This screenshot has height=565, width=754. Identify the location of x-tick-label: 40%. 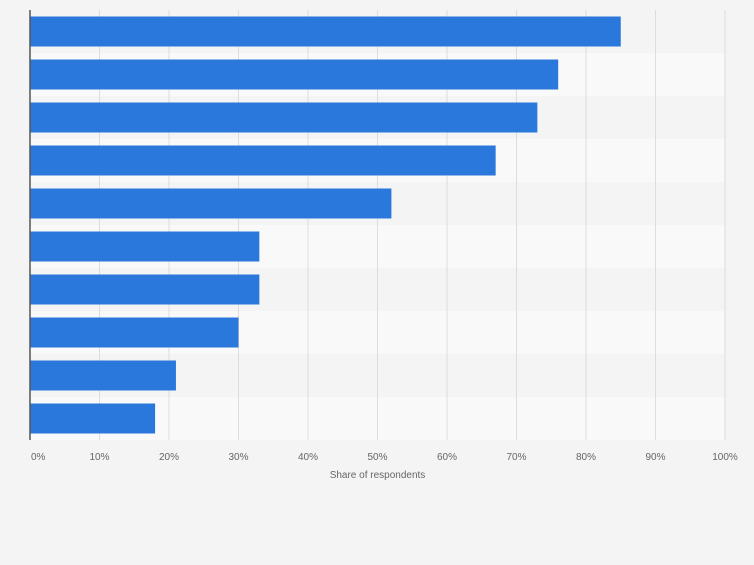
(308, 457).